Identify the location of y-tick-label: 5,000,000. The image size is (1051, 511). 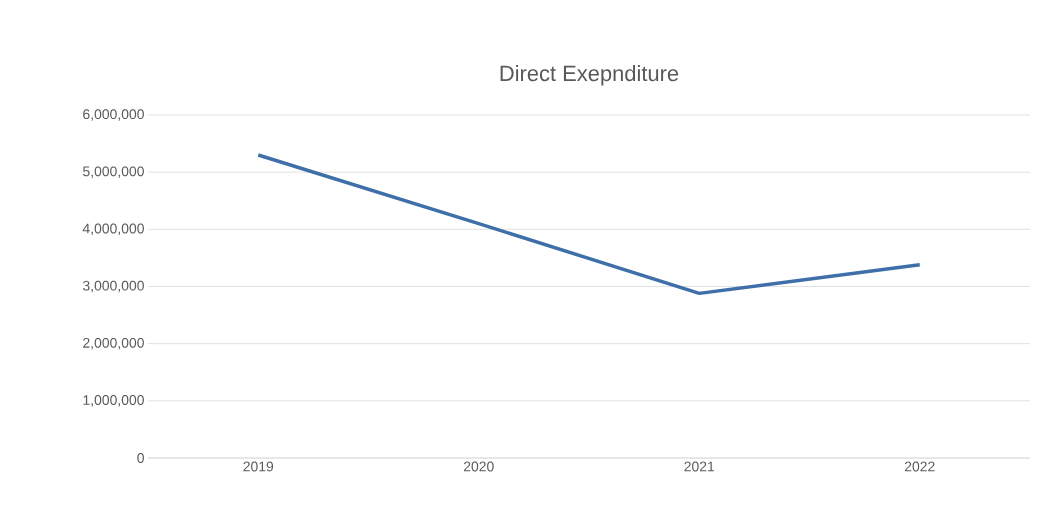
(113, 172).